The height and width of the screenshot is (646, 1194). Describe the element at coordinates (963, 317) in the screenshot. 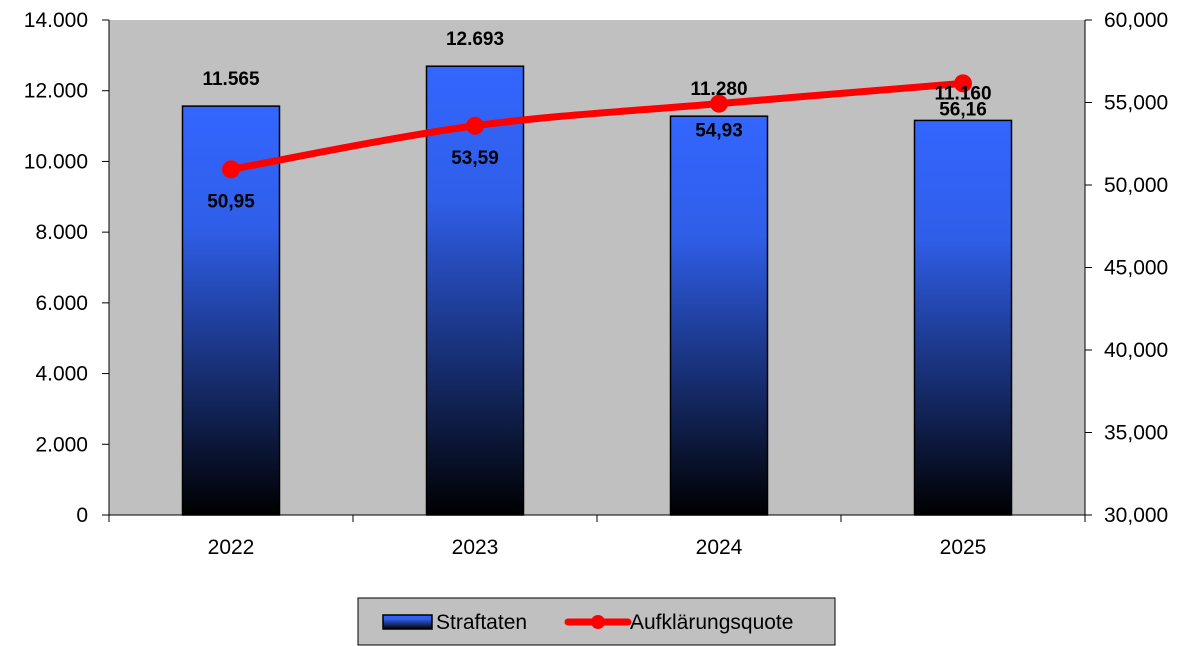

I see `bar-2025` at that location.